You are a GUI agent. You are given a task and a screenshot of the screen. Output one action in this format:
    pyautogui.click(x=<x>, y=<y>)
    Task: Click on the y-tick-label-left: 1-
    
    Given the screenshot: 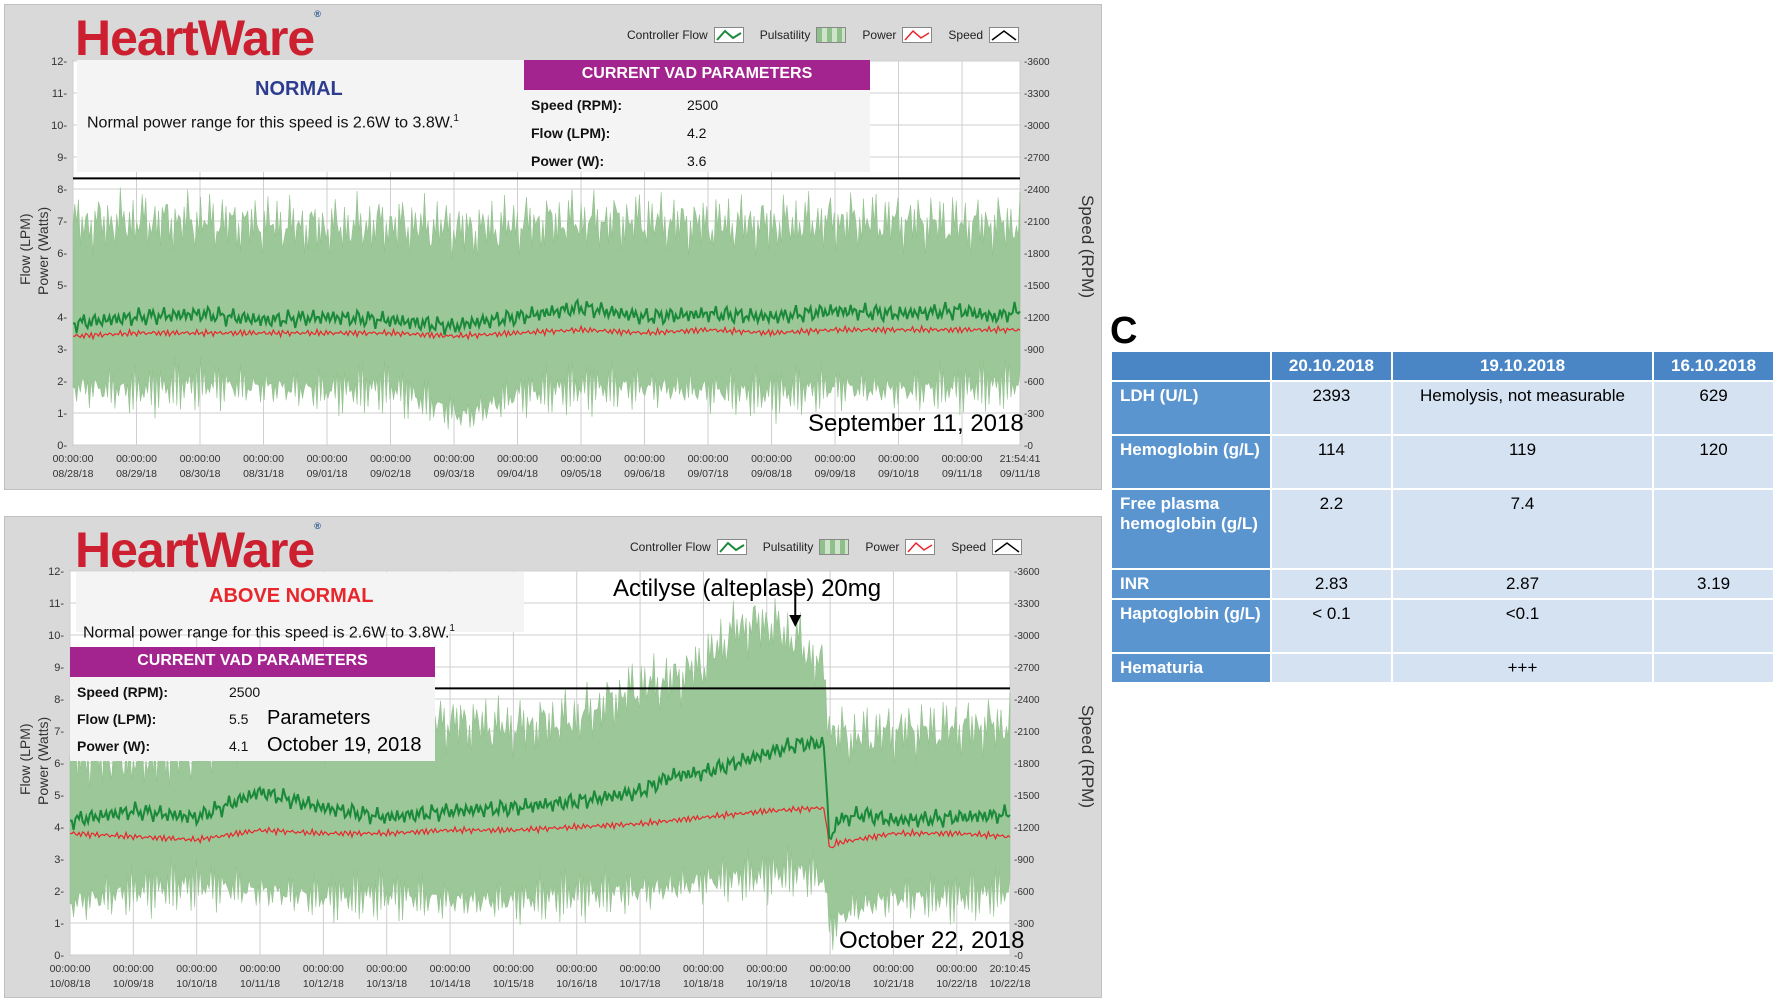 What is the action you would take?
    pyautogui.click(x=62, y=414)
    